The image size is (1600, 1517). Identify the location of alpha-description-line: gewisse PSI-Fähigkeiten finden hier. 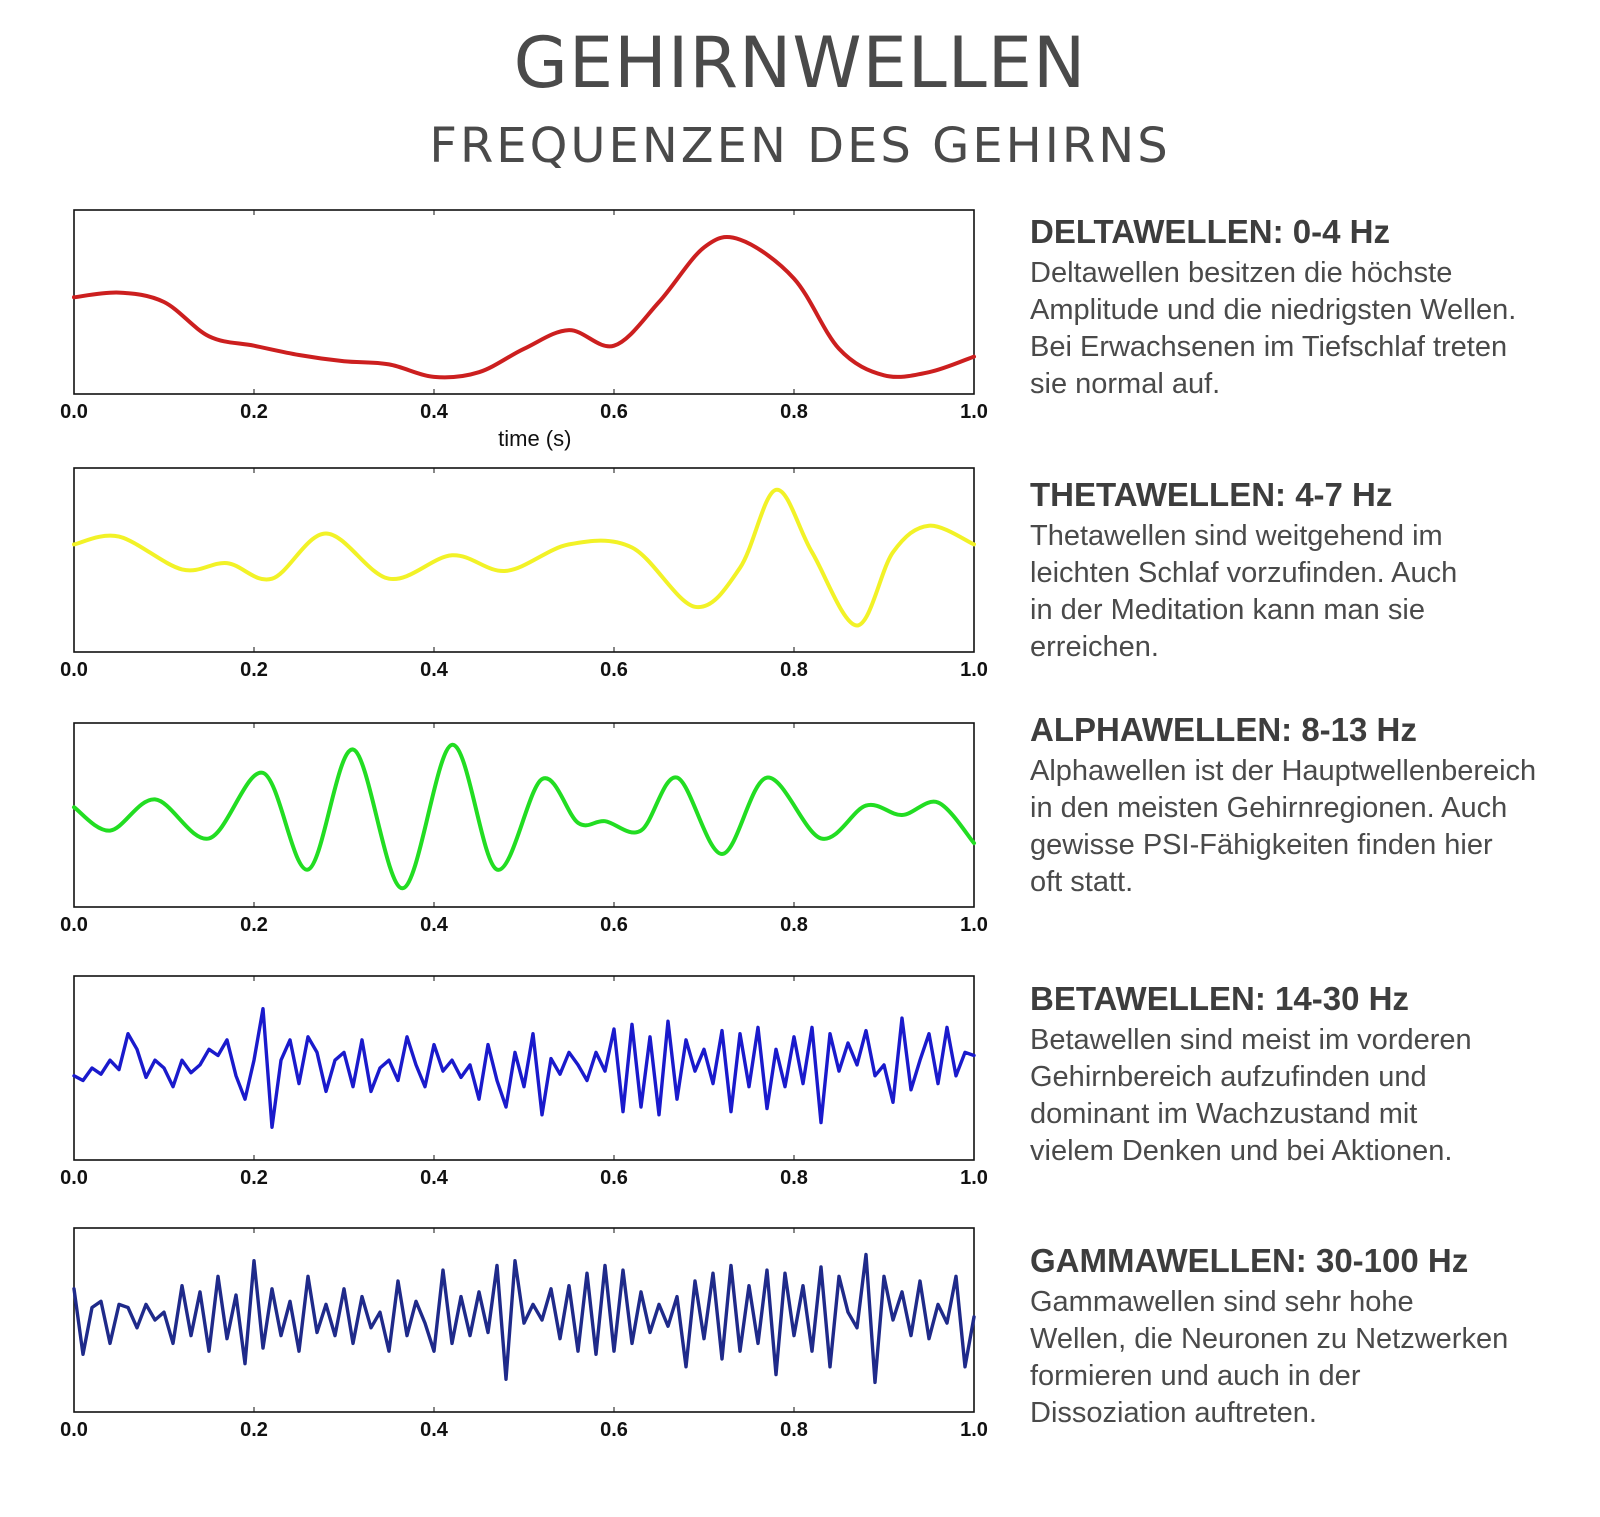
(1261, 845).